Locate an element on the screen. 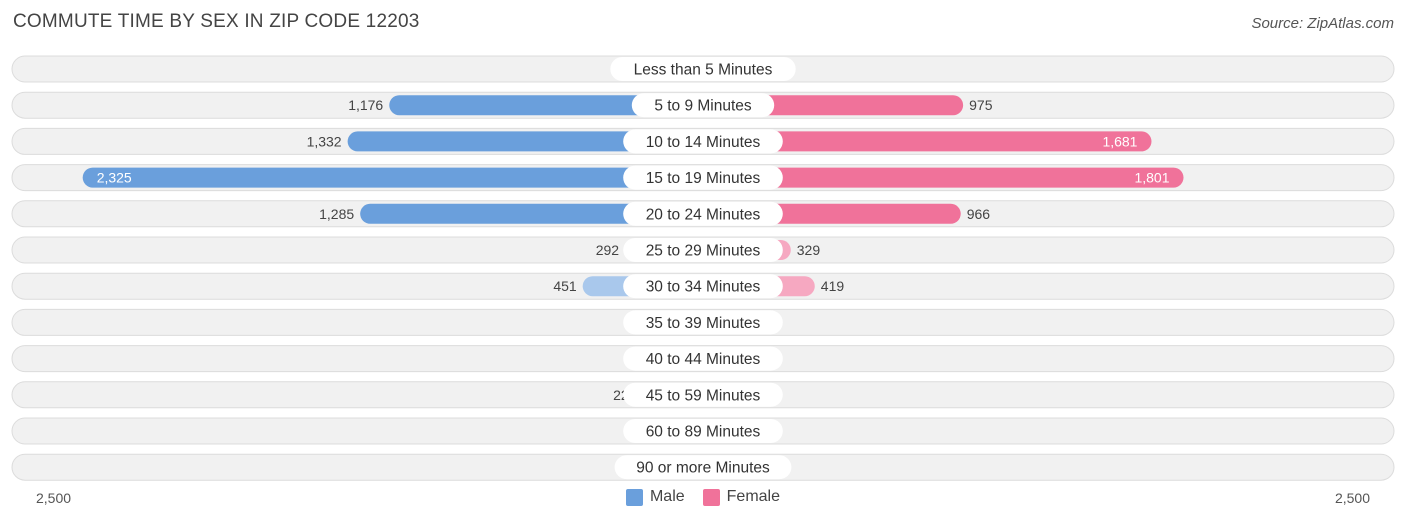  value-label-male: 451 is located at coordinates (565, 286).